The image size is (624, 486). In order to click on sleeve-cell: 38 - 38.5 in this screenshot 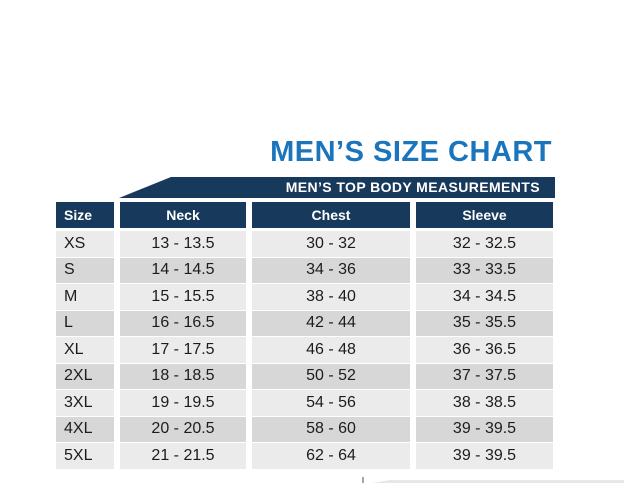, I will do `click(484, 403)`.